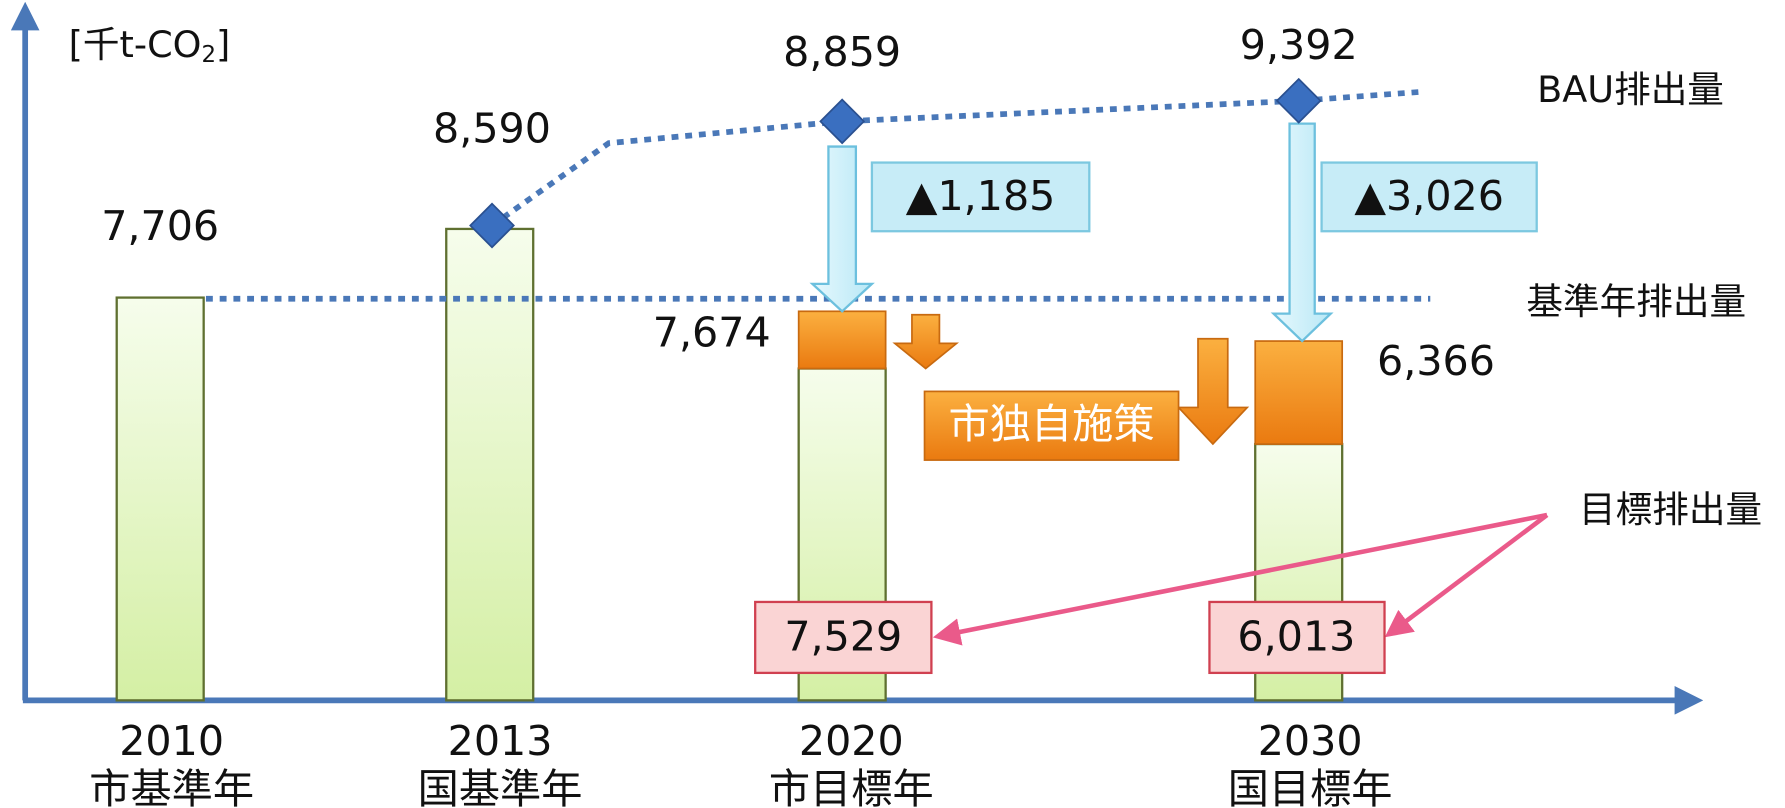  I want to click on reduction: ▲1,185, so click(981, 196).